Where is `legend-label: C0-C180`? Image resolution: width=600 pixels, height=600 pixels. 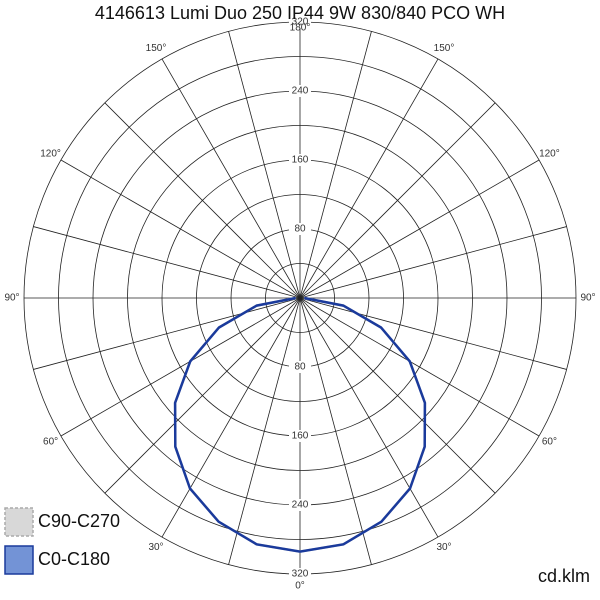 legend-label: C0-C180 is located at coordinates (74, 559).